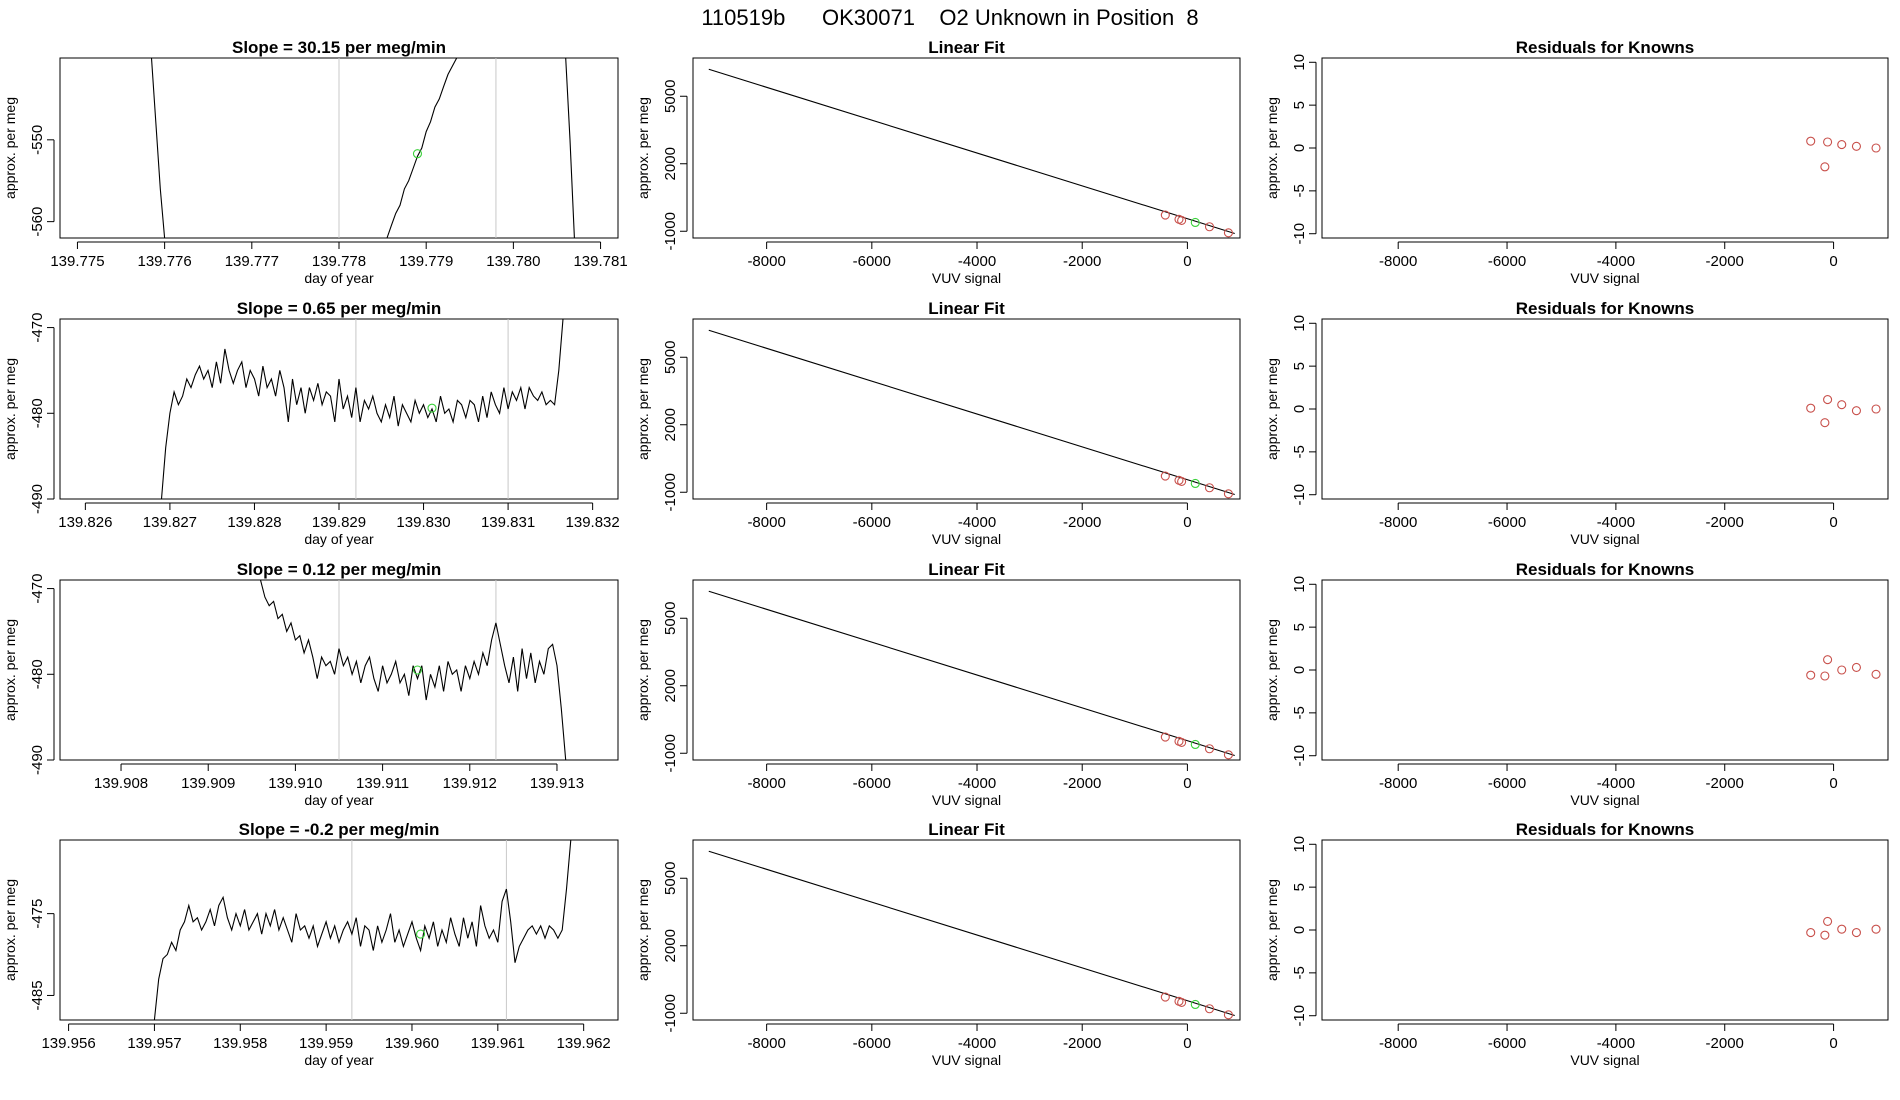 The width and height of the screenshot is (1900, 1100). I want to click on y-tick-label: 2000, so click(670, 945).